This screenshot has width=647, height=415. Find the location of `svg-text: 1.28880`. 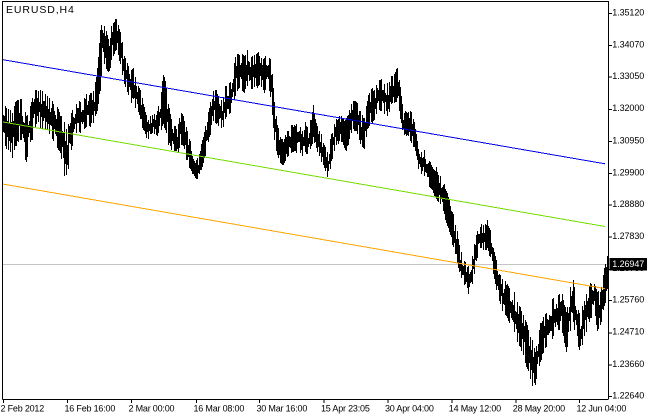

svg-text: 1.28880 is located at coordinates (628, 204).